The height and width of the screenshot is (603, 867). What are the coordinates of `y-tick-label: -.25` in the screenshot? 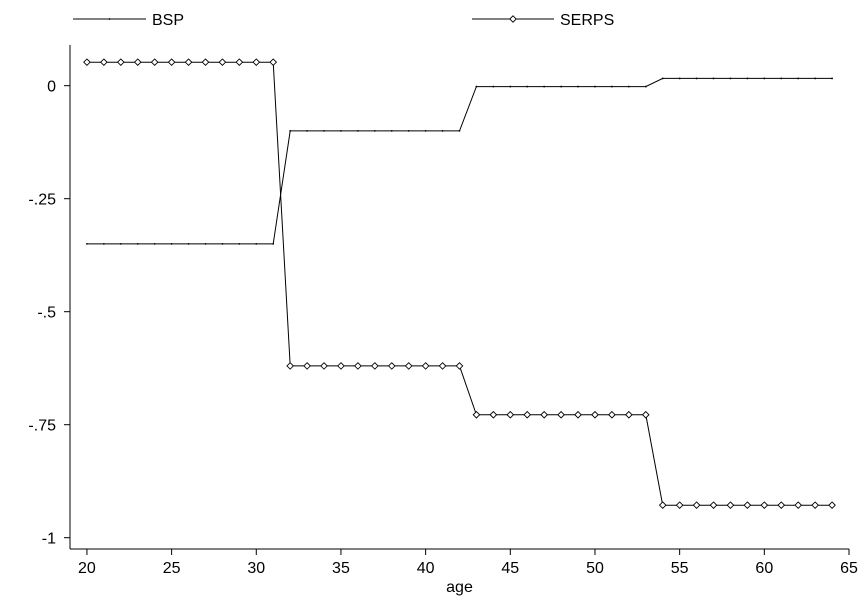 It's located at (42, 200).